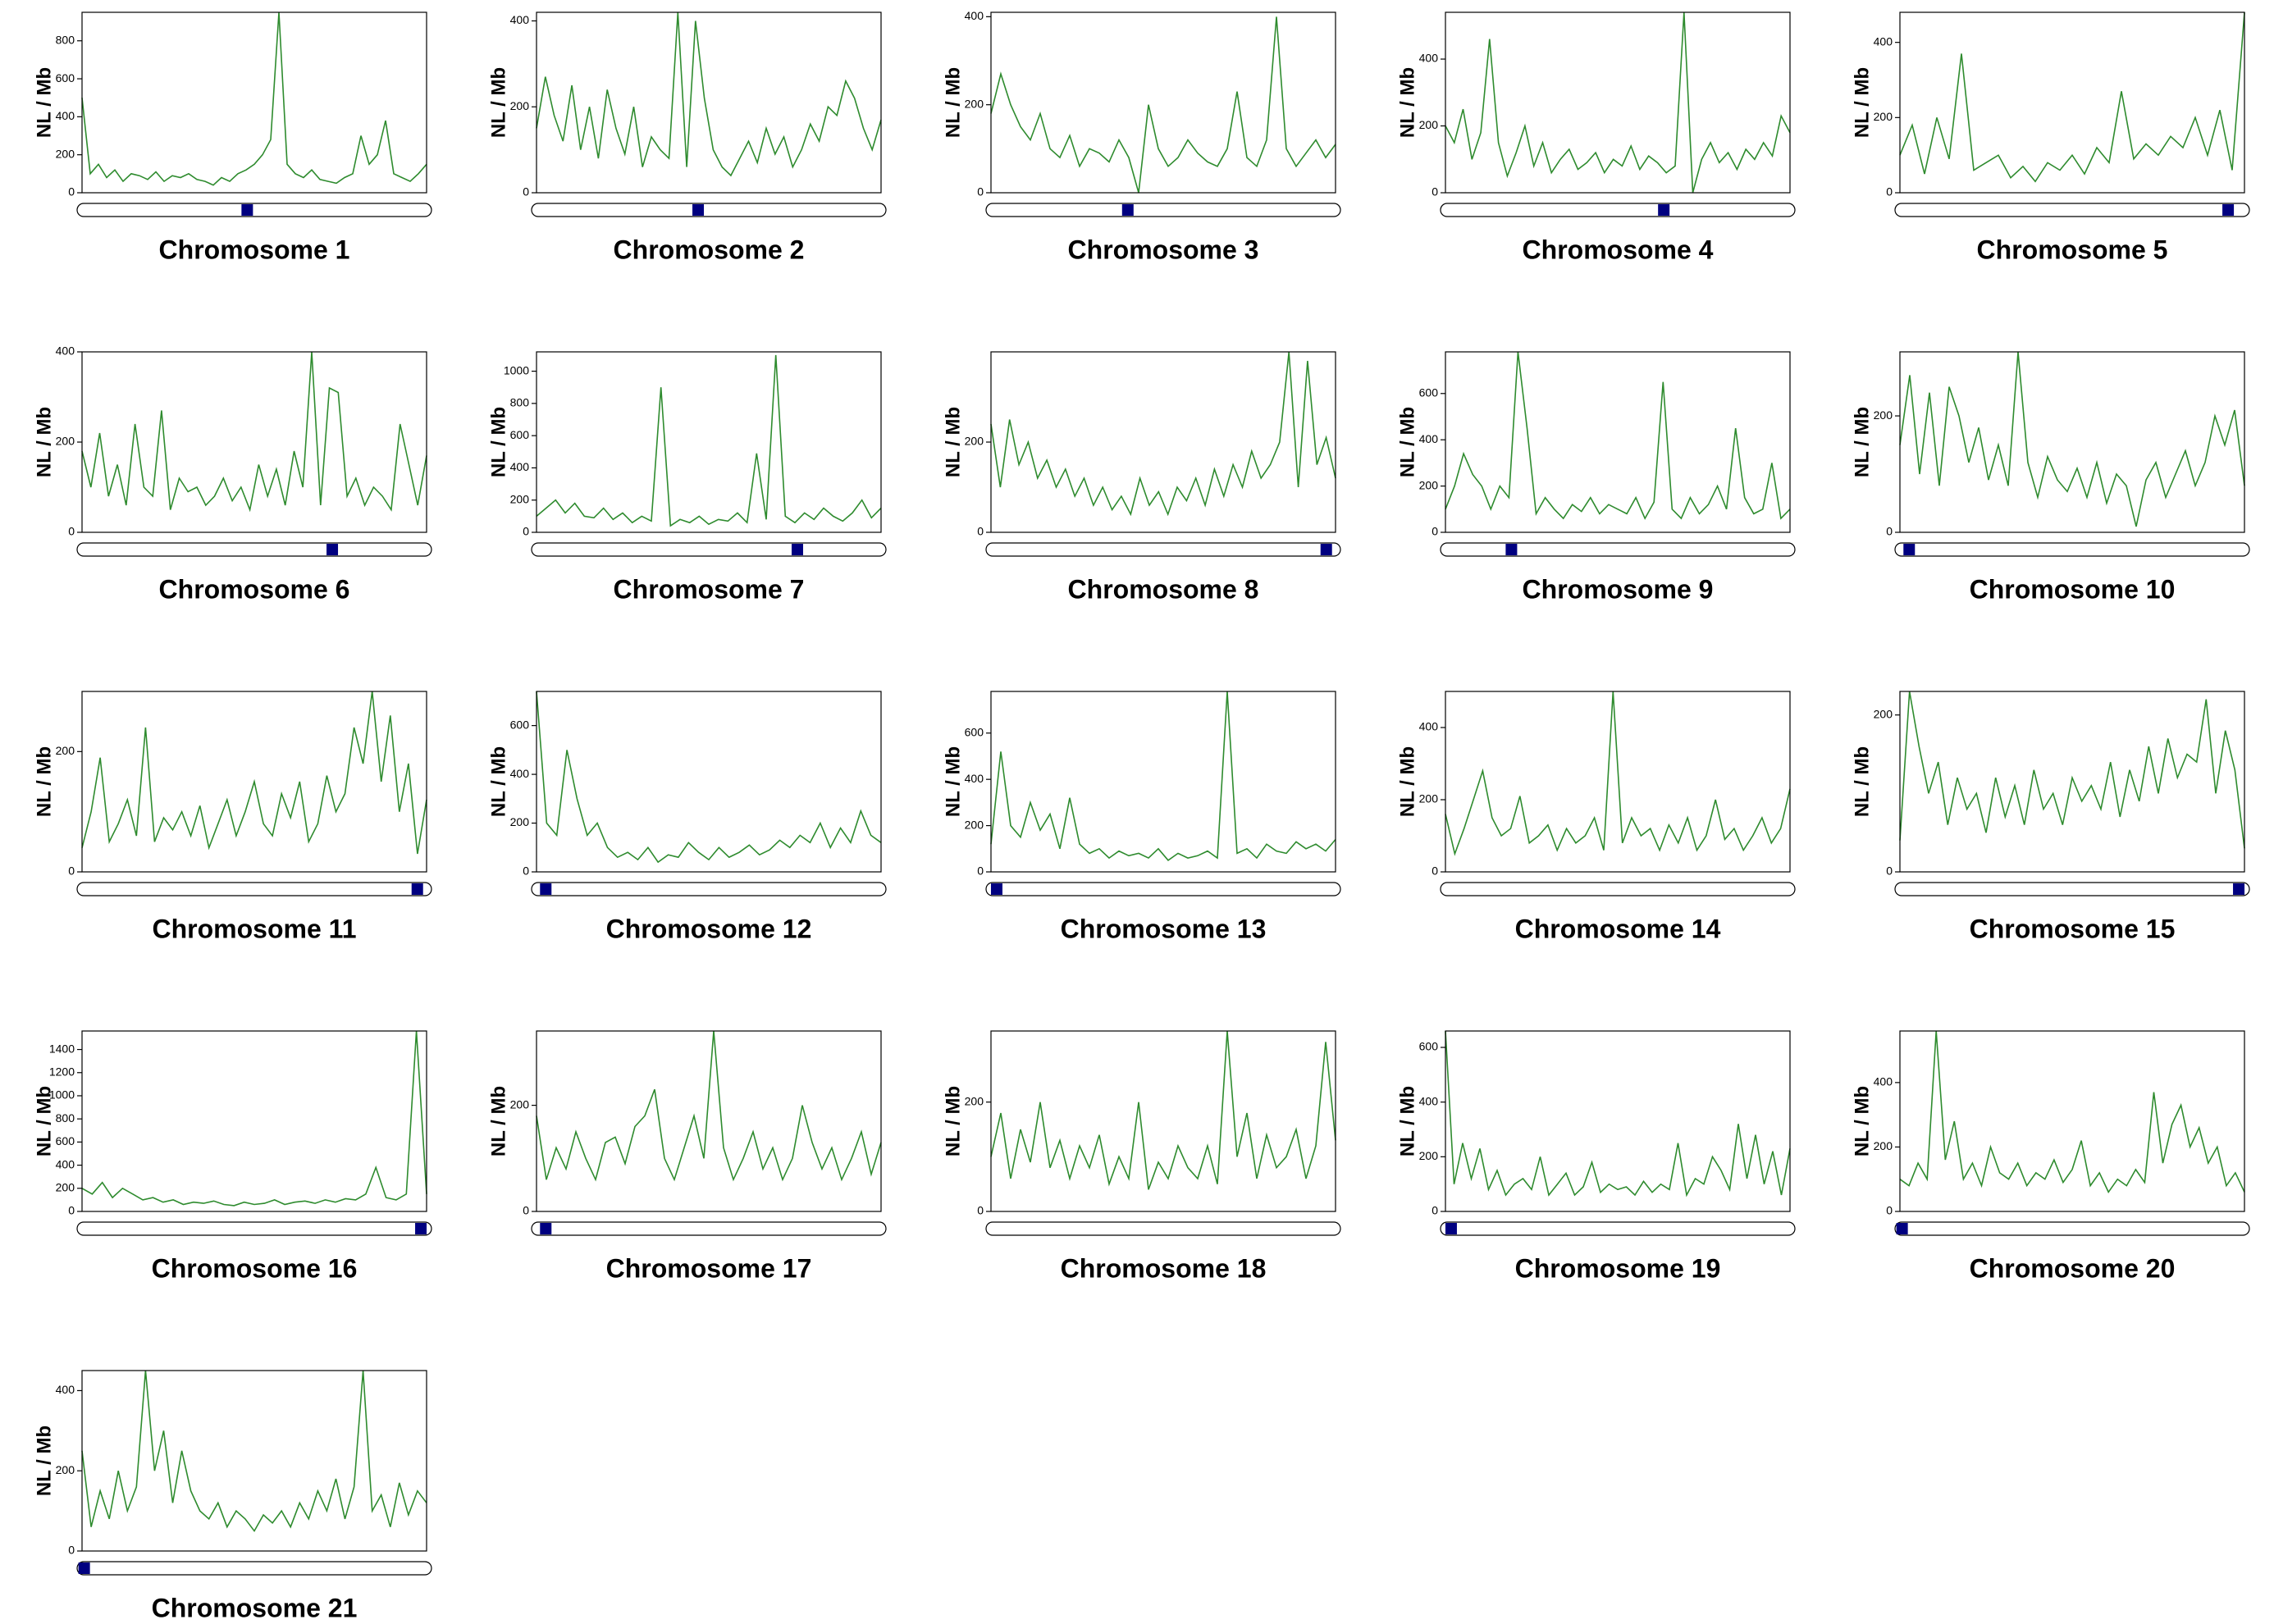  What do you see at coordinates (255, 1268) in the screenshot?
I see `chart-title: Chromosome 16` at bounding box center [255, 1268].